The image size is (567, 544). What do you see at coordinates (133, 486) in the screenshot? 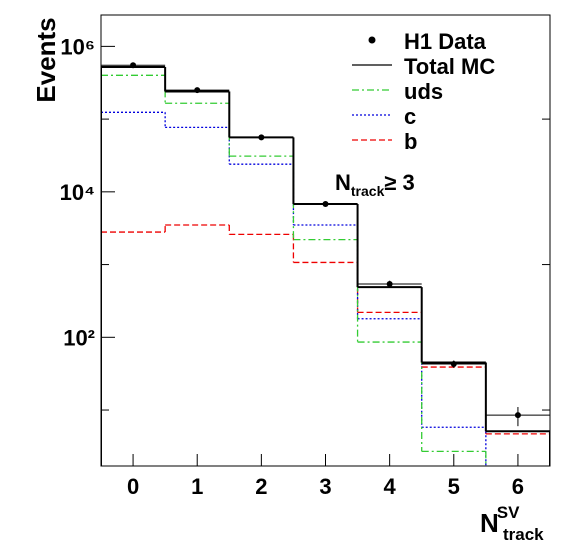
I see `x-tick-label: 0` at bounding box center [133, 486].